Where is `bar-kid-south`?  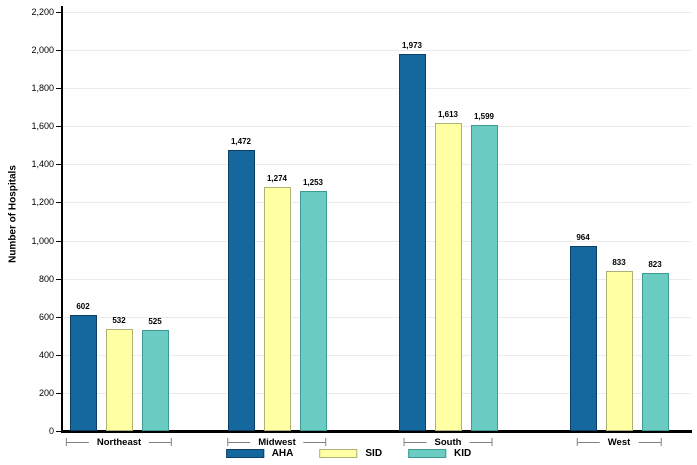
bar-kid-south is located at coordinates (484, 278).